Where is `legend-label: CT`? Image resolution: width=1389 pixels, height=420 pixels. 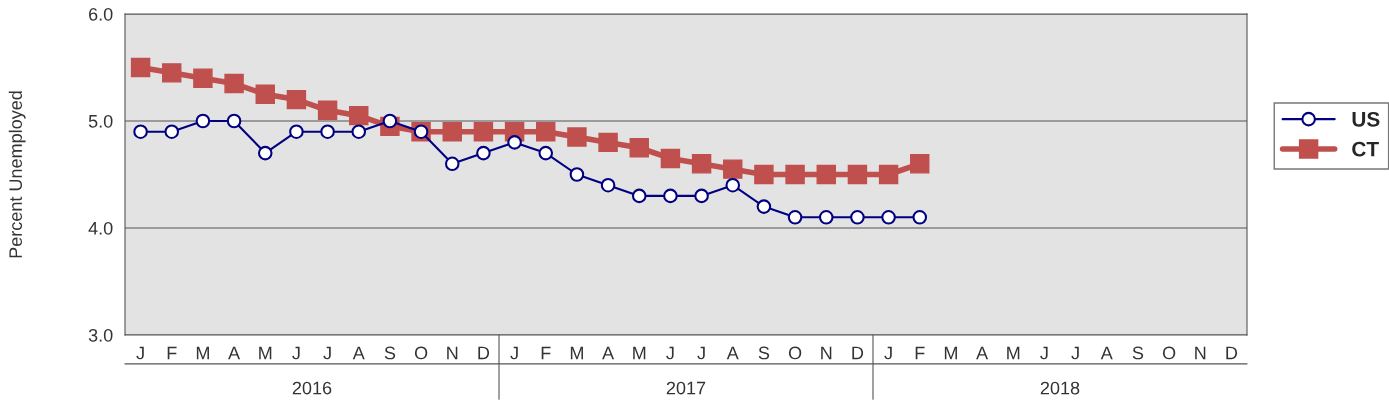 legend-label: CT is located at coordinates (1365, 149).